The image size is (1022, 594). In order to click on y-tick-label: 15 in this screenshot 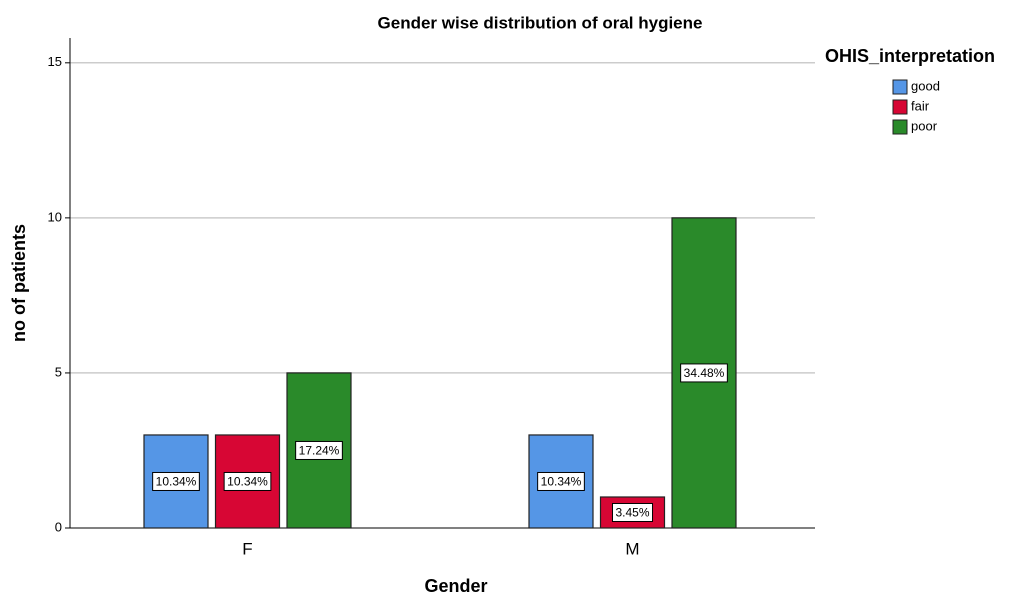, I will do `click(55, 61)`.